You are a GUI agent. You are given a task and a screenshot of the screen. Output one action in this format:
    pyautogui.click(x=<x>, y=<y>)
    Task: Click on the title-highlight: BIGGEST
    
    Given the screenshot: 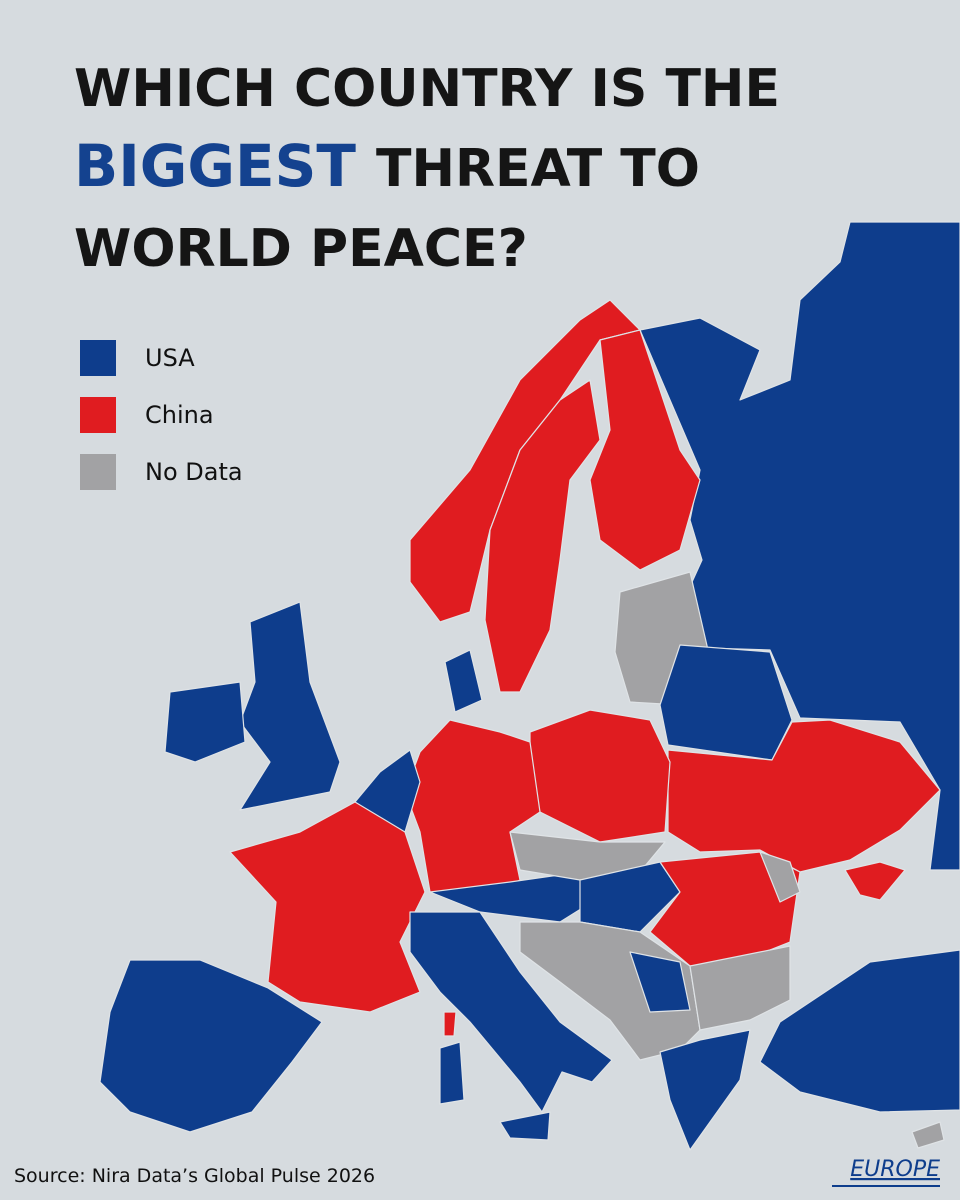 What is the action you would take?
    pyautogui.click(x=215, y=166)
    